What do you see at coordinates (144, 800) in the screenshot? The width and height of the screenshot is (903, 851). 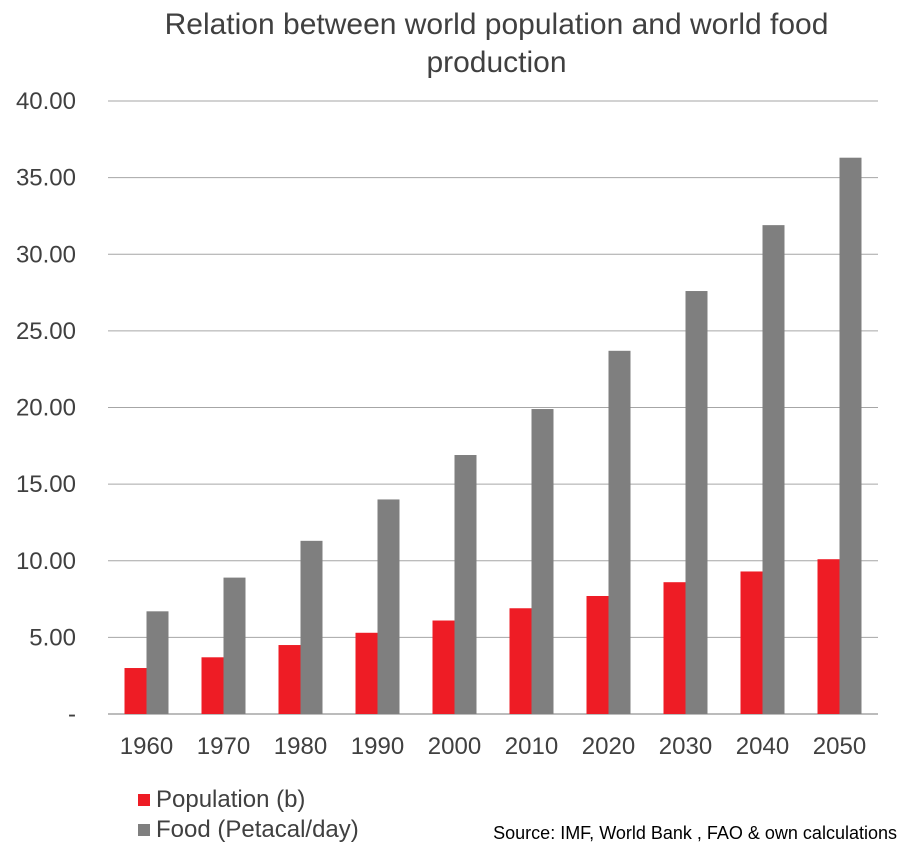 I see `legend-swatch-population` at bounding box center [144, 800].